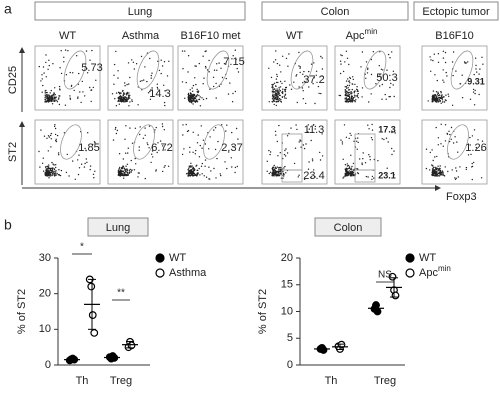 The image size is (500, 393). I want to click on gate-value: 23.4, so click(313, 176).